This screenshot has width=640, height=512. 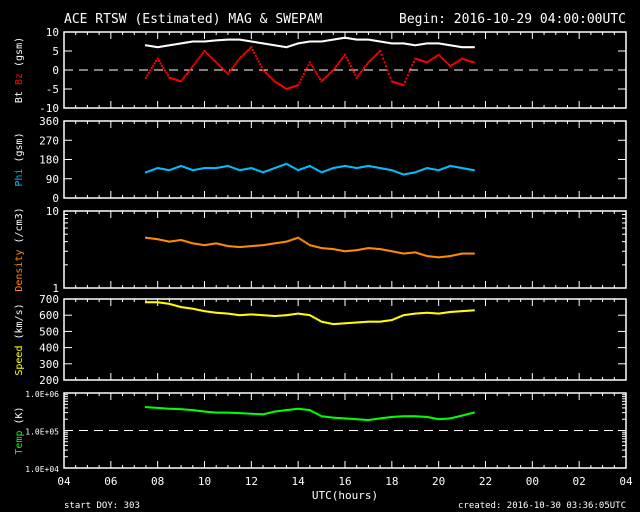 What do you see at coordinates (19, 339) in the screenshot?
I see `y-axis-label: Speed (km/s)` at bounding box center [19, 339].